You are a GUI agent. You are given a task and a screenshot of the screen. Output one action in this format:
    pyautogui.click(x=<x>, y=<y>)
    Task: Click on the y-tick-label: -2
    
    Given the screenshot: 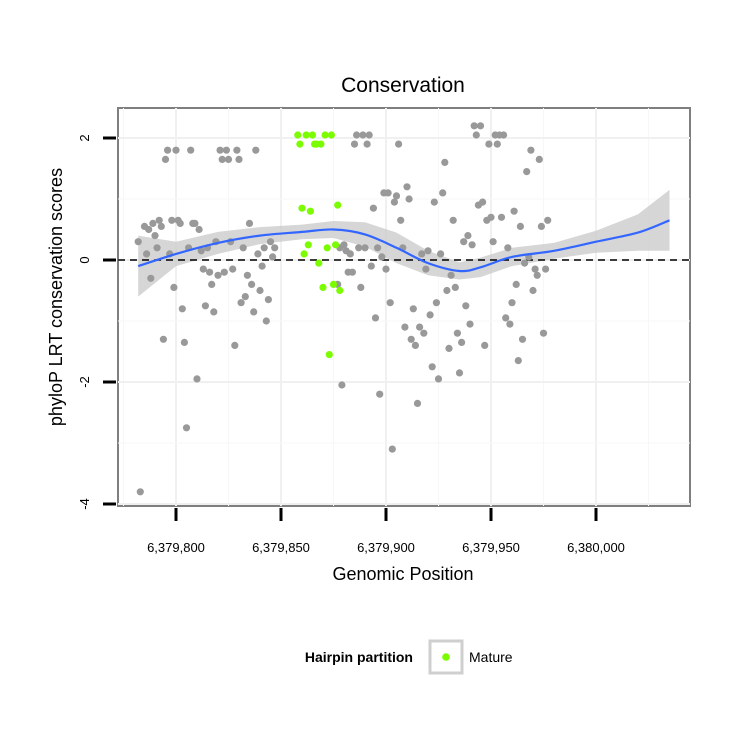 What is the action you would take?
    pyautogui.click(x=84, y=382)
    